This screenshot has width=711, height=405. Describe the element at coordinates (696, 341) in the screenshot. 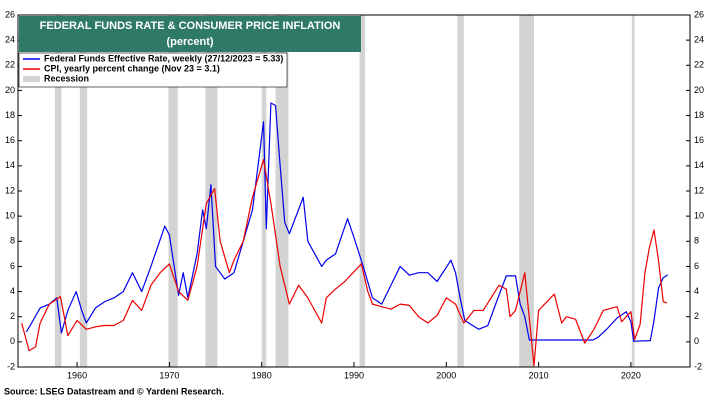

I see `y2-tick-label: 0` at that location.